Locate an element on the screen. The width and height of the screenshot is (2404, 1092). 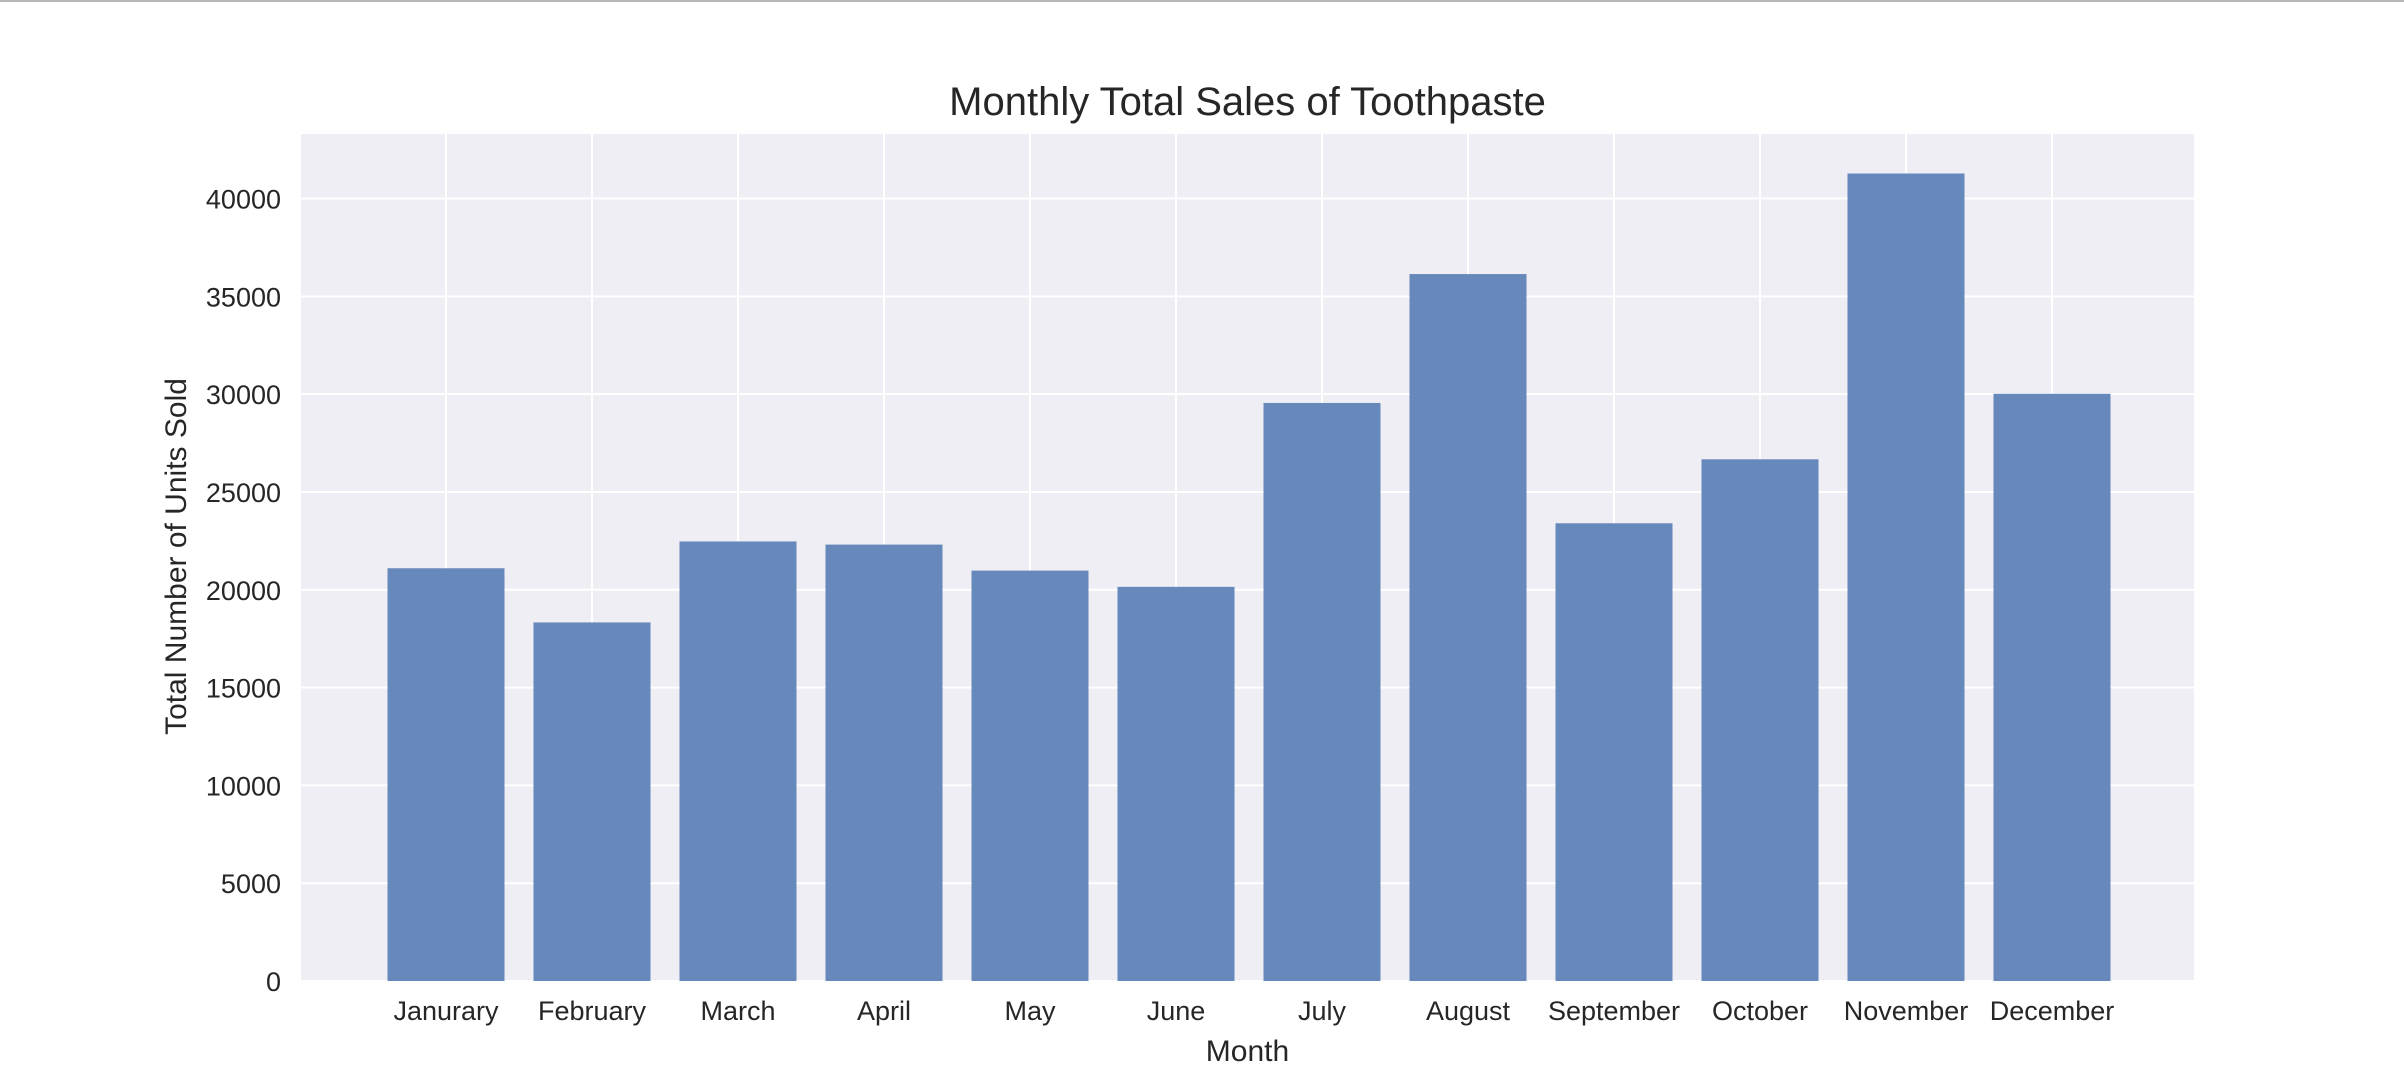
y-tick-label: 30000 is located at coordinates (243, 395).